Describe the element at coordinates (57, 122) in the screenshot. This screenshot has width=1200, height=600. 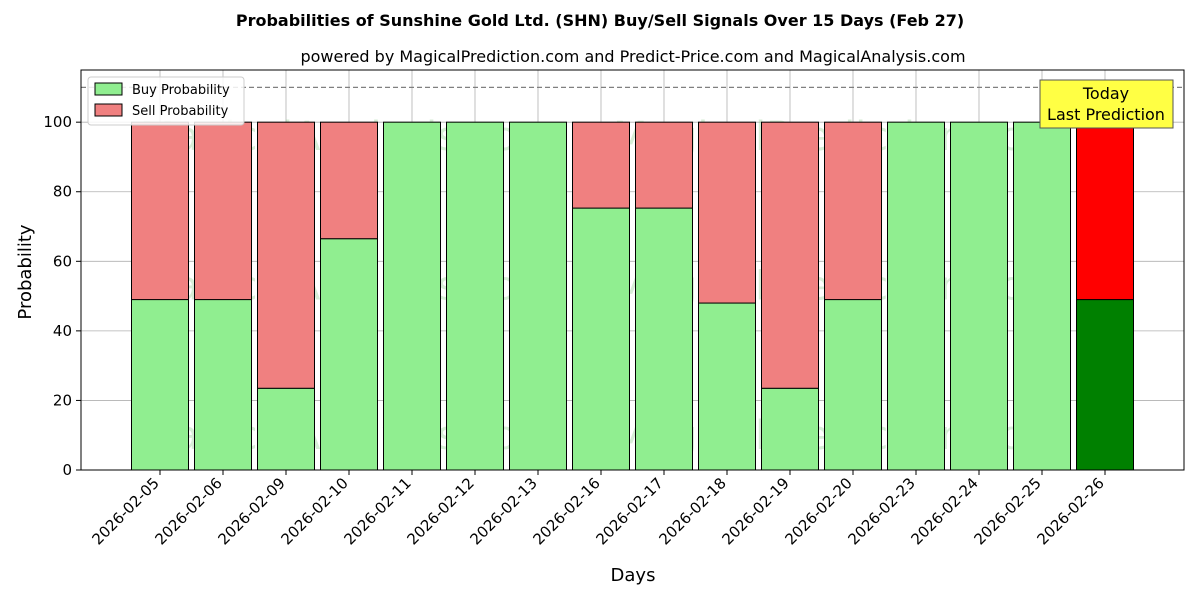
I see `y-tick-label: 100` at that location.